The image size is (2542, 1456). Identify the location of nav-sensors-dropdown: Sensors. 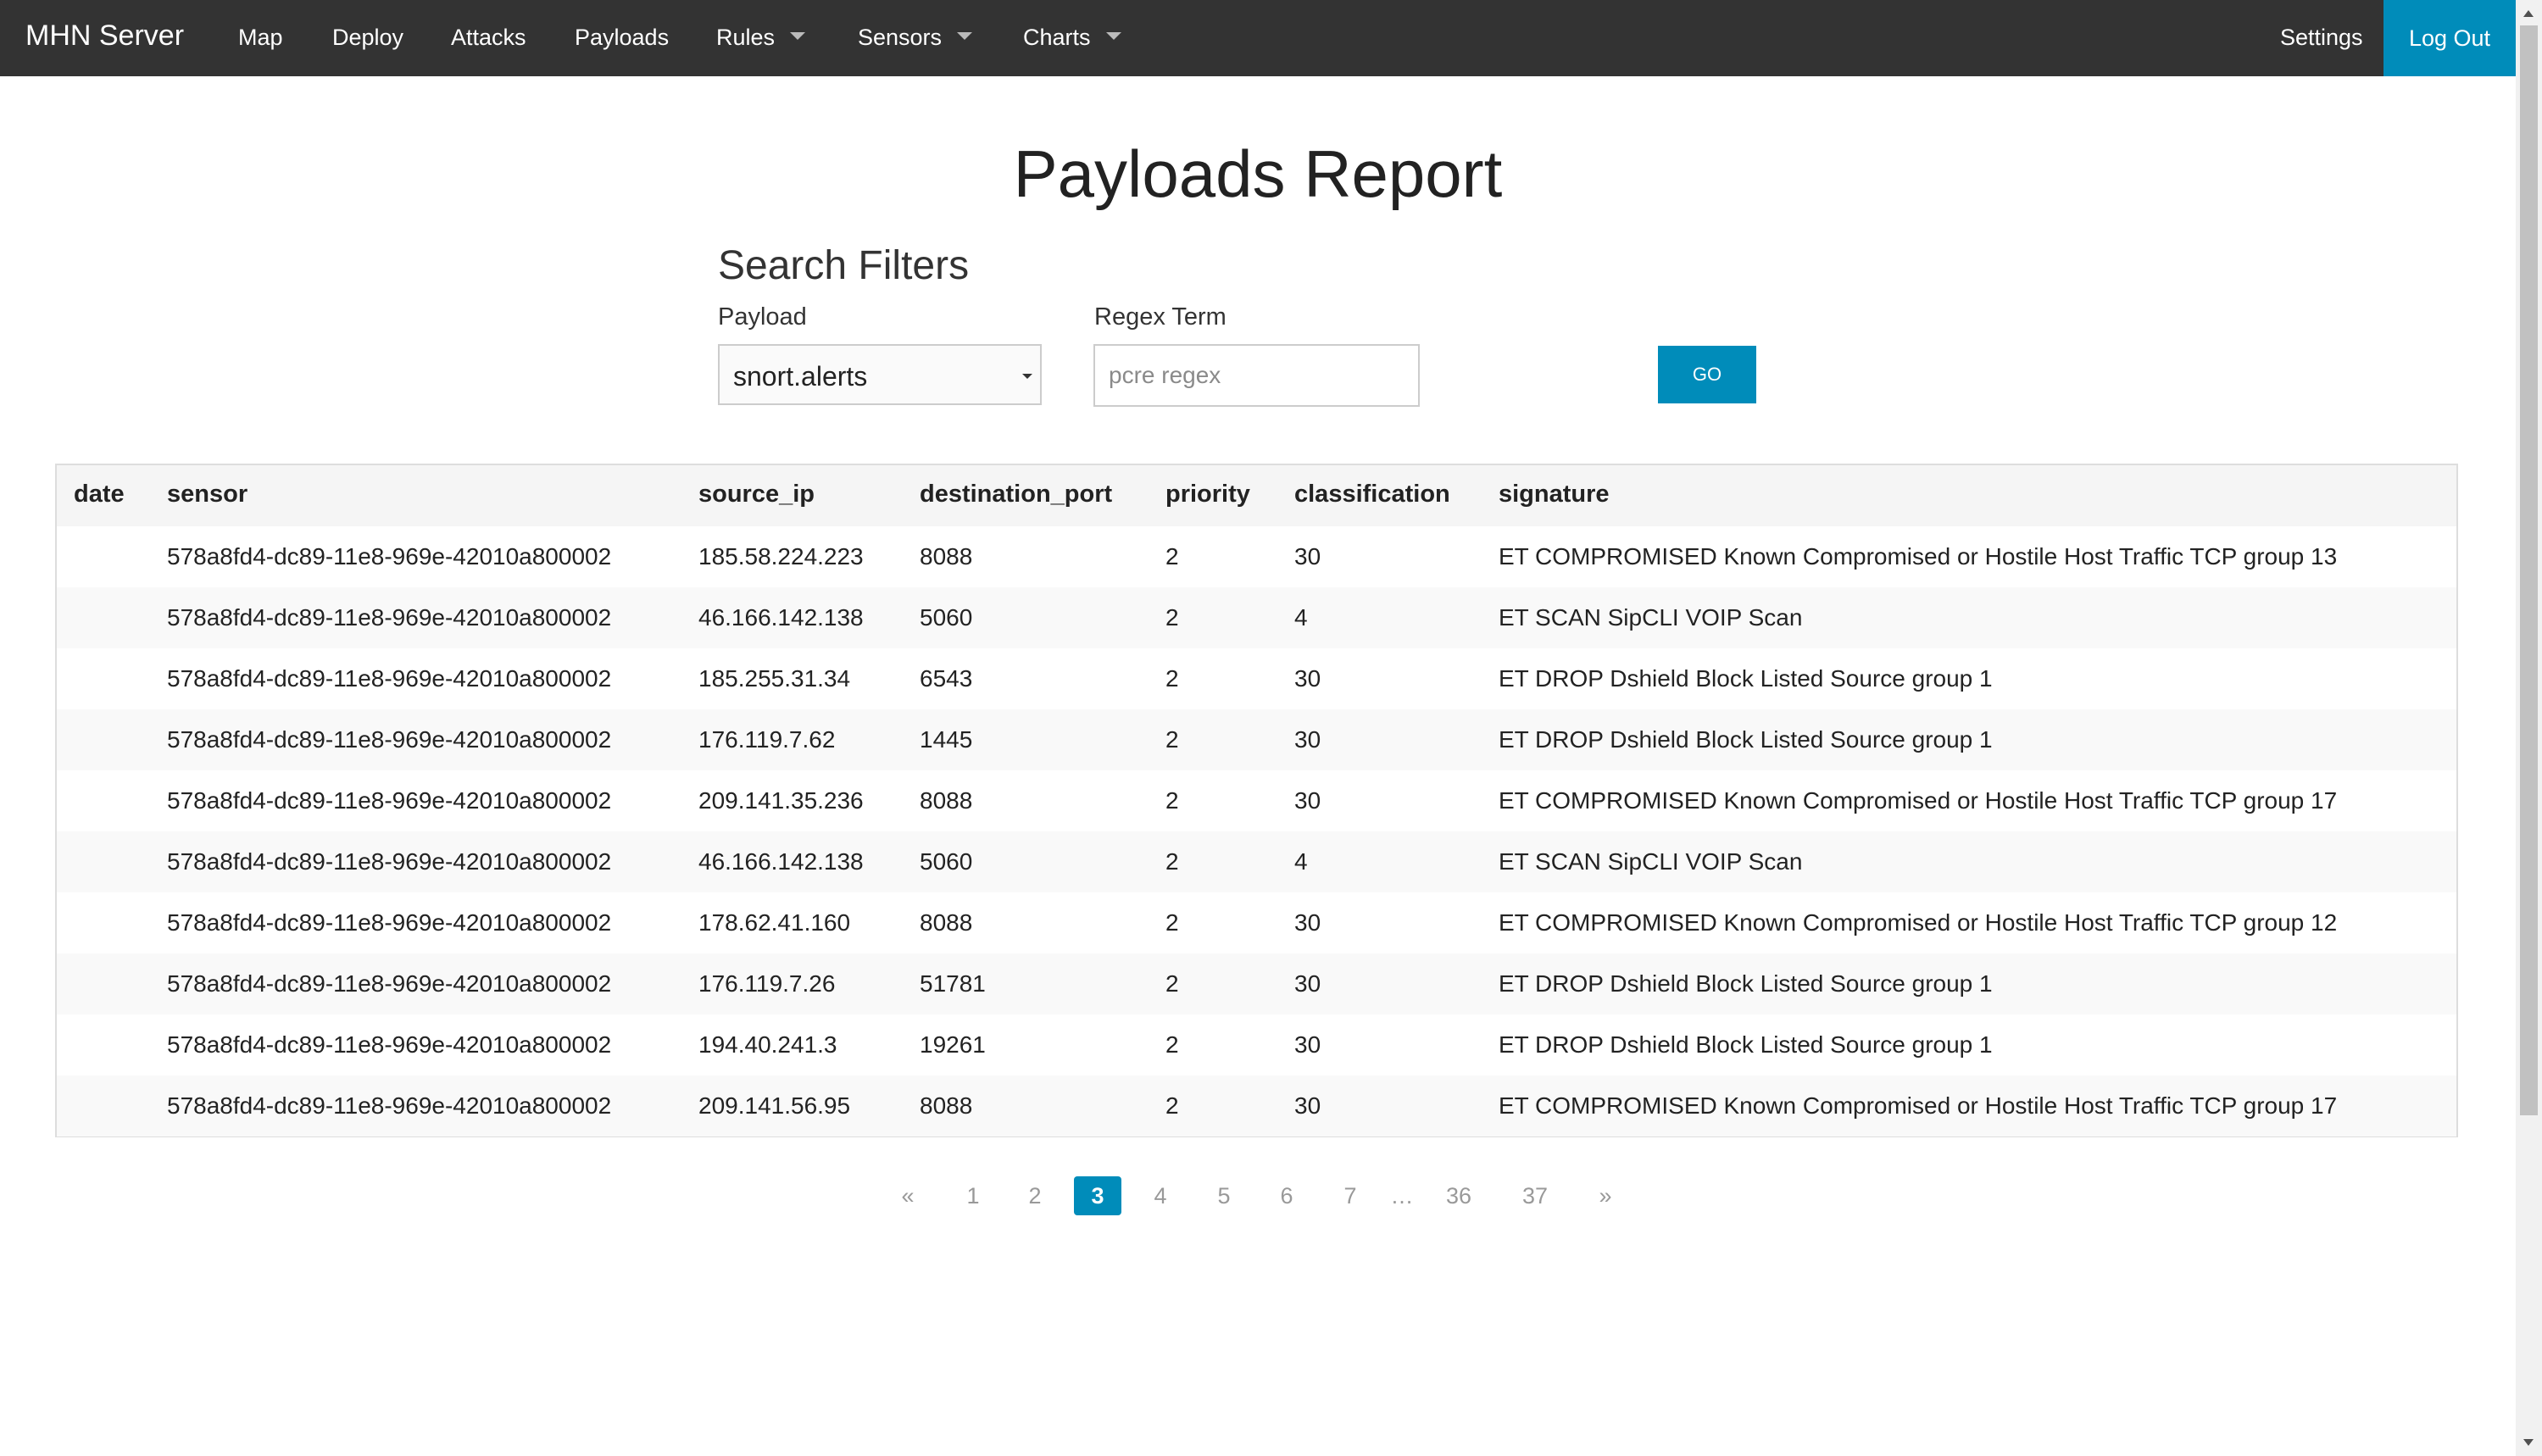
(915, 38).